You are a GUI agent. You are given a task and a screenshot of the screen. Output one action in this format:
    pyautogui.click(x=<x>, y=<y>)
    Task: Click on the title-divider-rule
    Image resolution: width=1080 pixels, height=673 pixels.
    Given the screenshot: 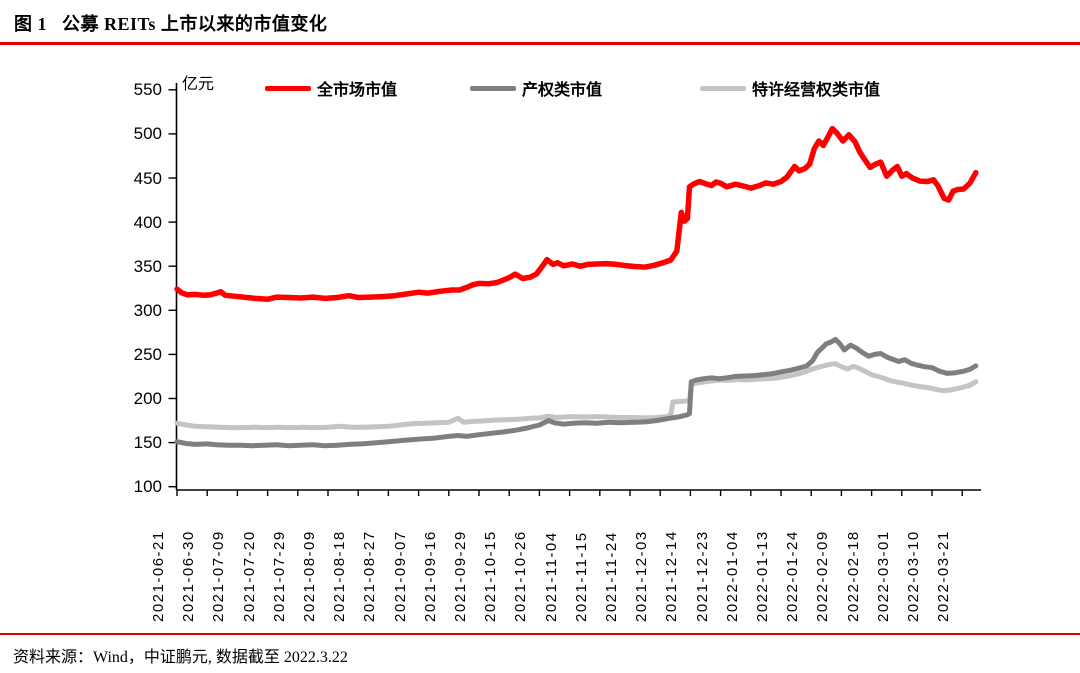 What is the action you would take?
    pyautogui.click(x=540, y=43)
    